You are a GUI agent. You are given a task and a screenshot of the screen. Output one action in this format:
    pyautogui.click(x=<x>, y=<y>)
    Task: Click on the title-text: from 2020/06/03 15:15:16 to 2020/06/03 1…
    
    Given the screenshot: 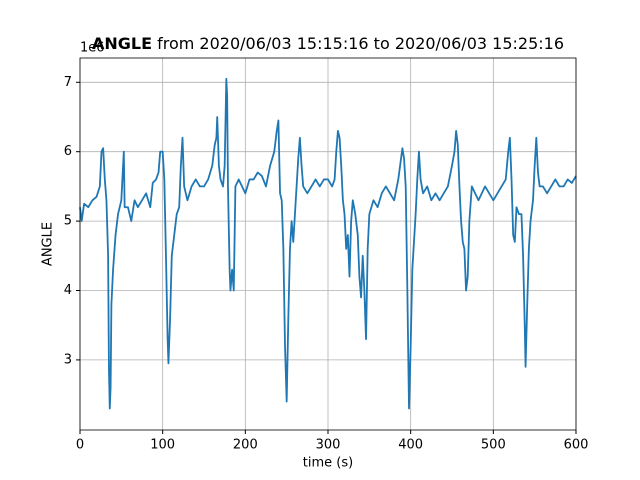 What is the action you would take?
    pyautogui.click(x=360, y=43)
    